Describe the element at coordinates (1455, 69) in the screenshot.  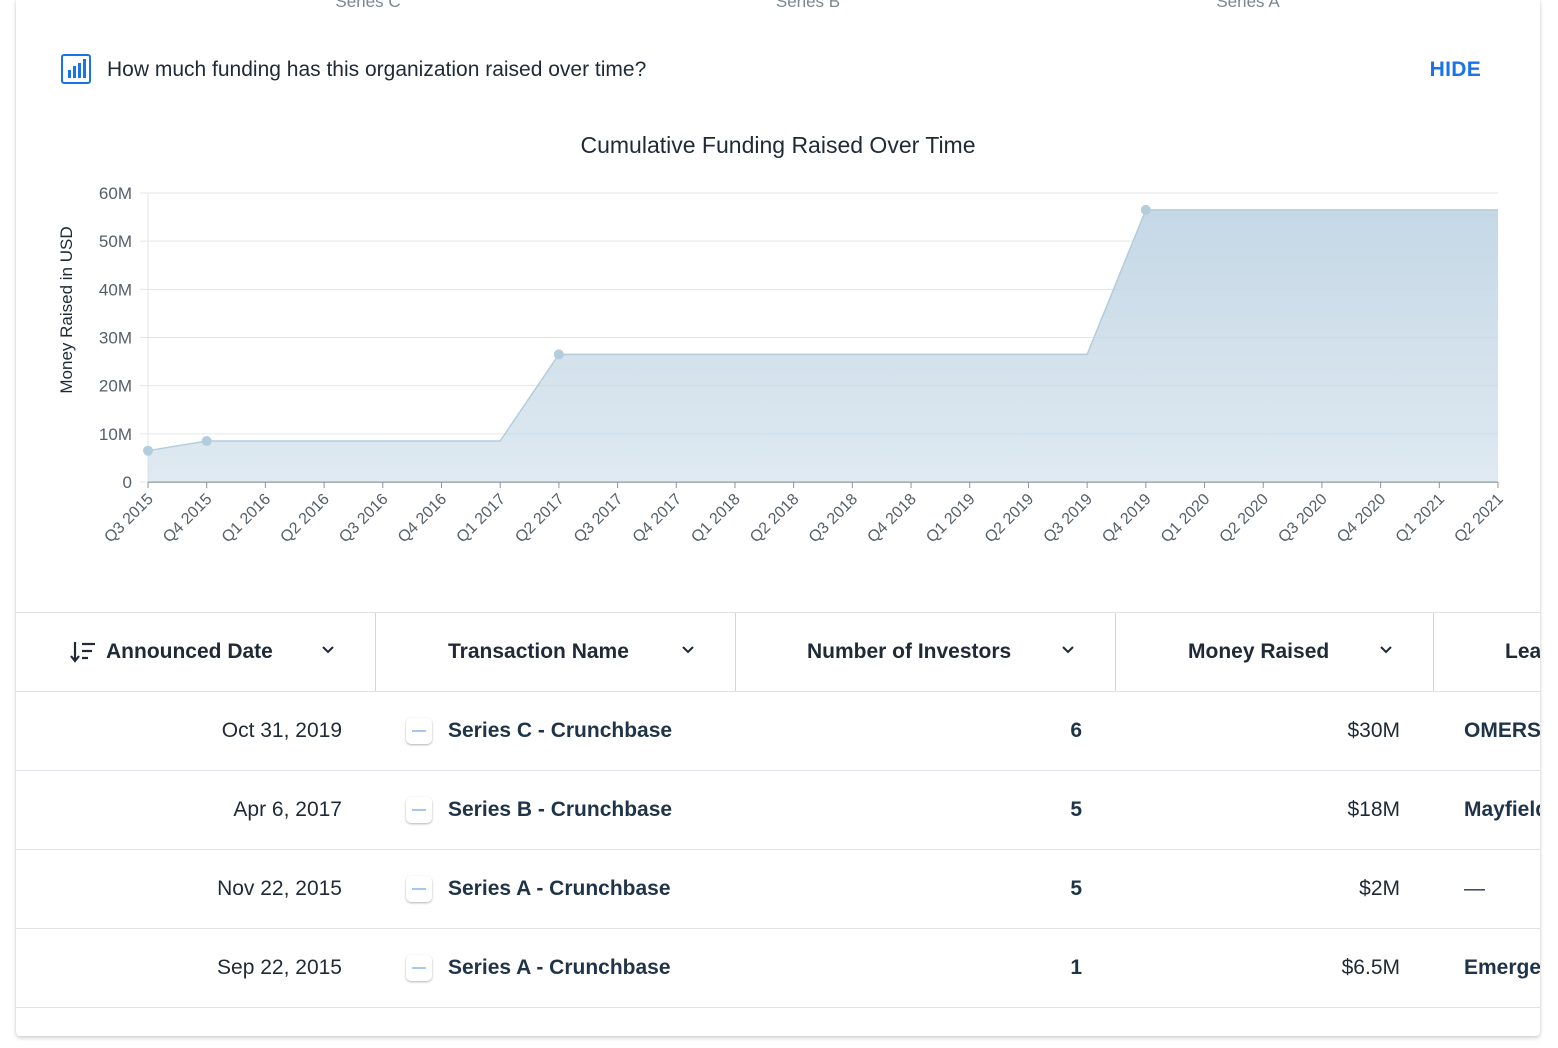
I see `hide-chart-button: HIDE` at that location.